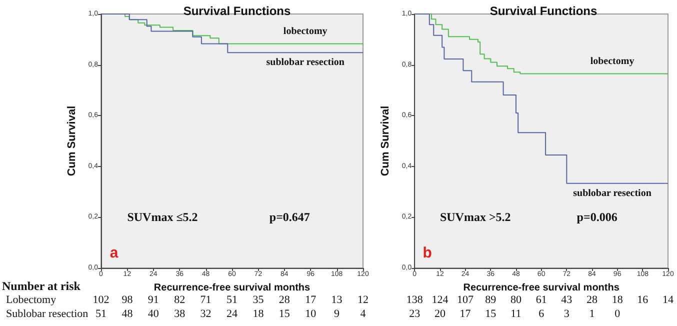 Image resolution: width=677 pixels, height=326 pixels. Describe the element at coordinates (363, 300) in the screenshot. I see `text: 12` at that location.